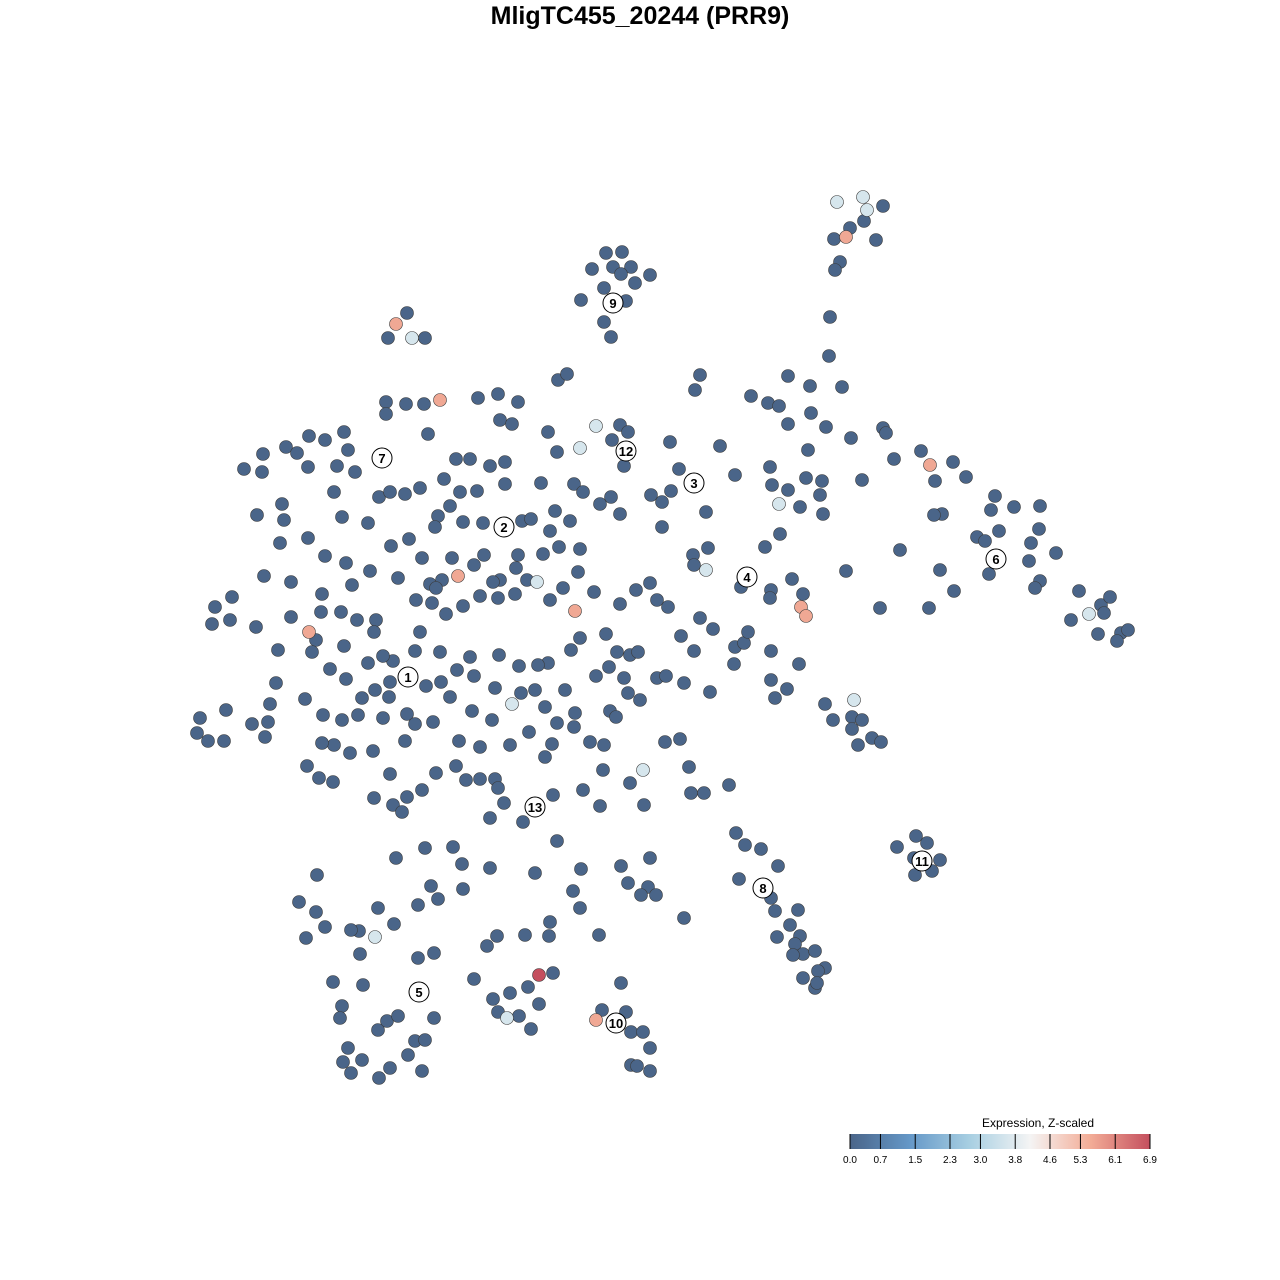  What do you see at coordinates (1015, 1160) in the screenshot?
I see `legend-tick-label: 3.8` at bounding box center [1015, 1160].